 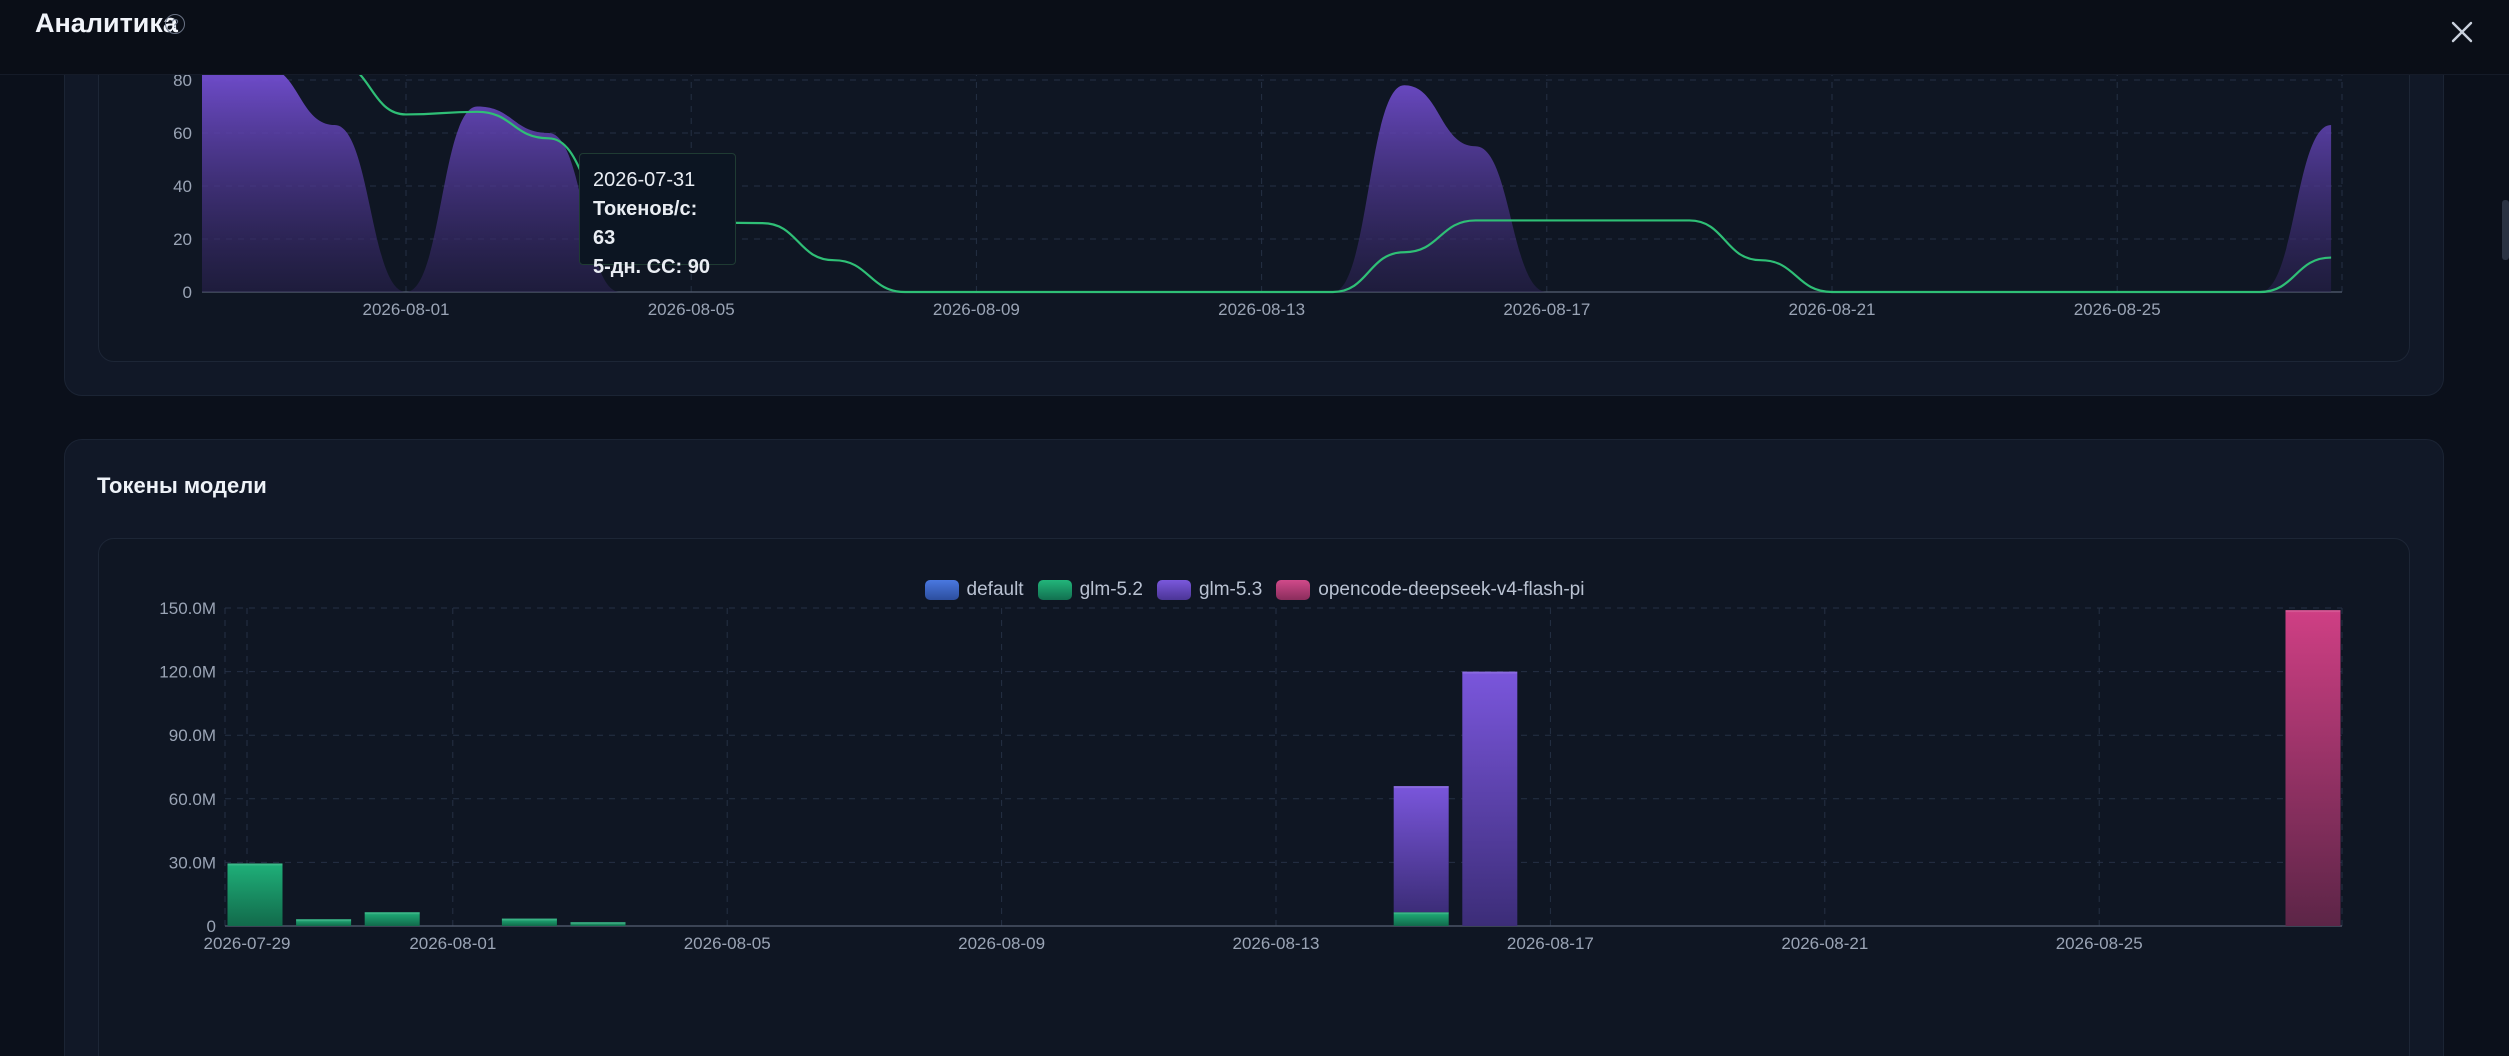 What do you see at coordinates (2313, 768) in the screenshot?
I see `bar-opencode-deepseek-v4-flash-pi` at bounding box center [2313, 768].